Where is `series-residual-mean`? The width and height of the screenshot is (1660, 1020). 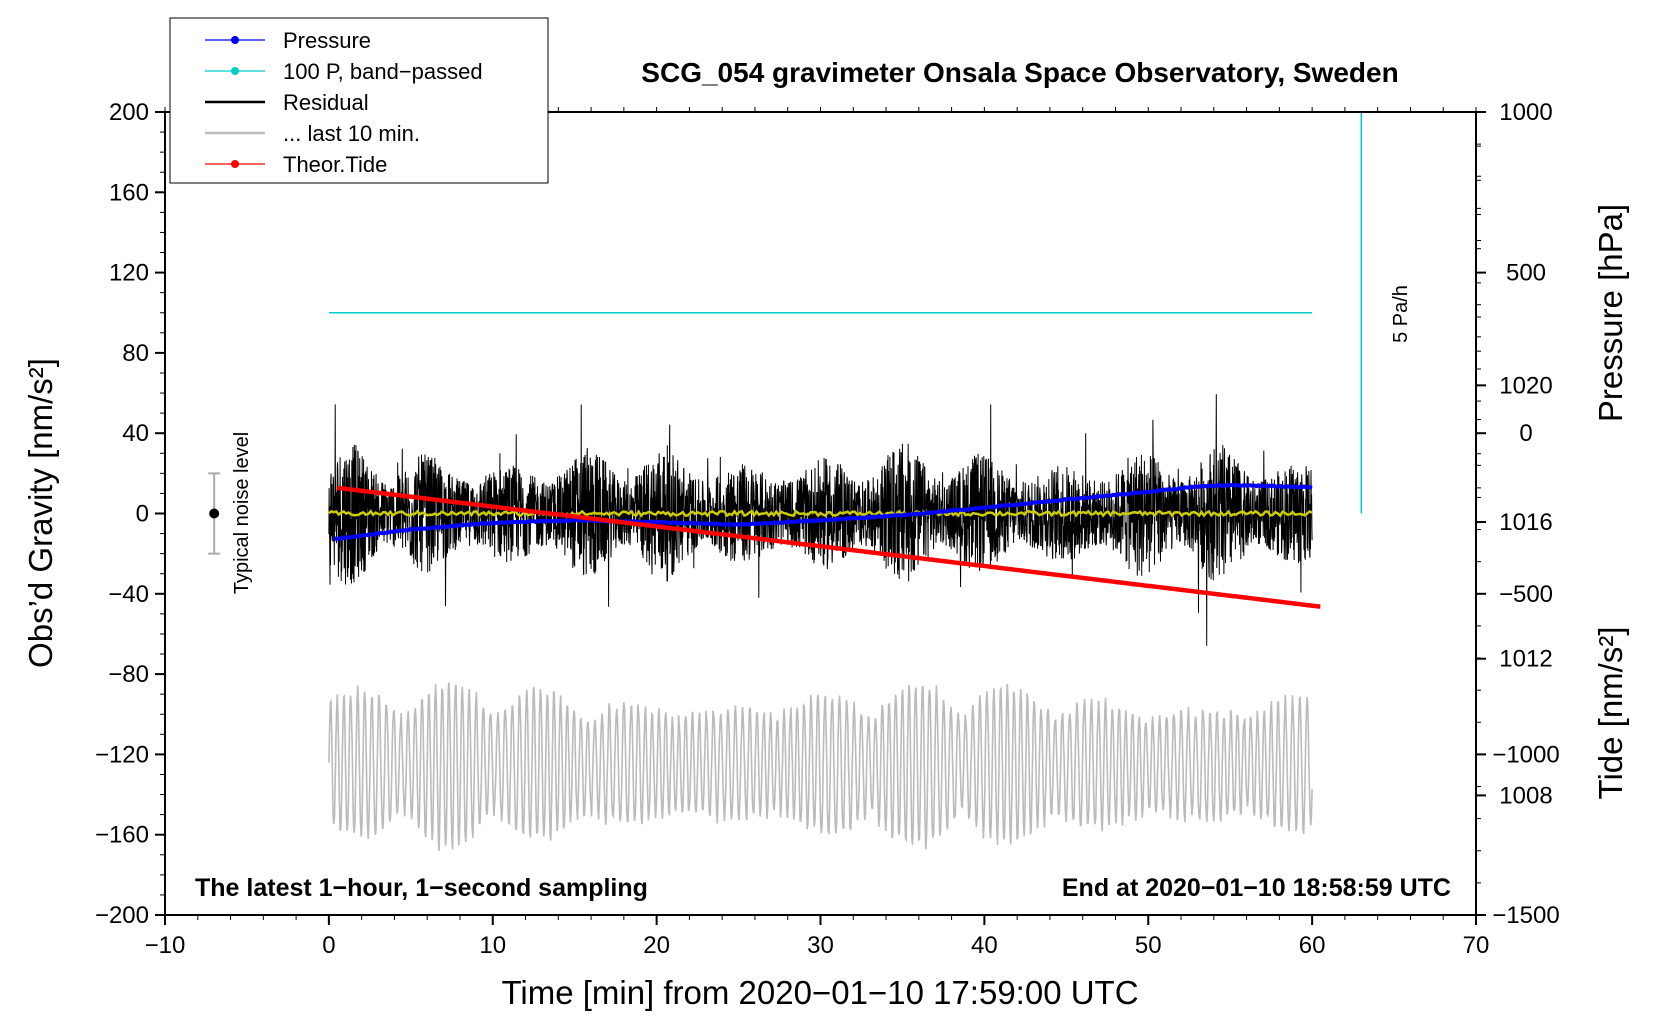
series-residual-mean is located at coordinates (820, 513).